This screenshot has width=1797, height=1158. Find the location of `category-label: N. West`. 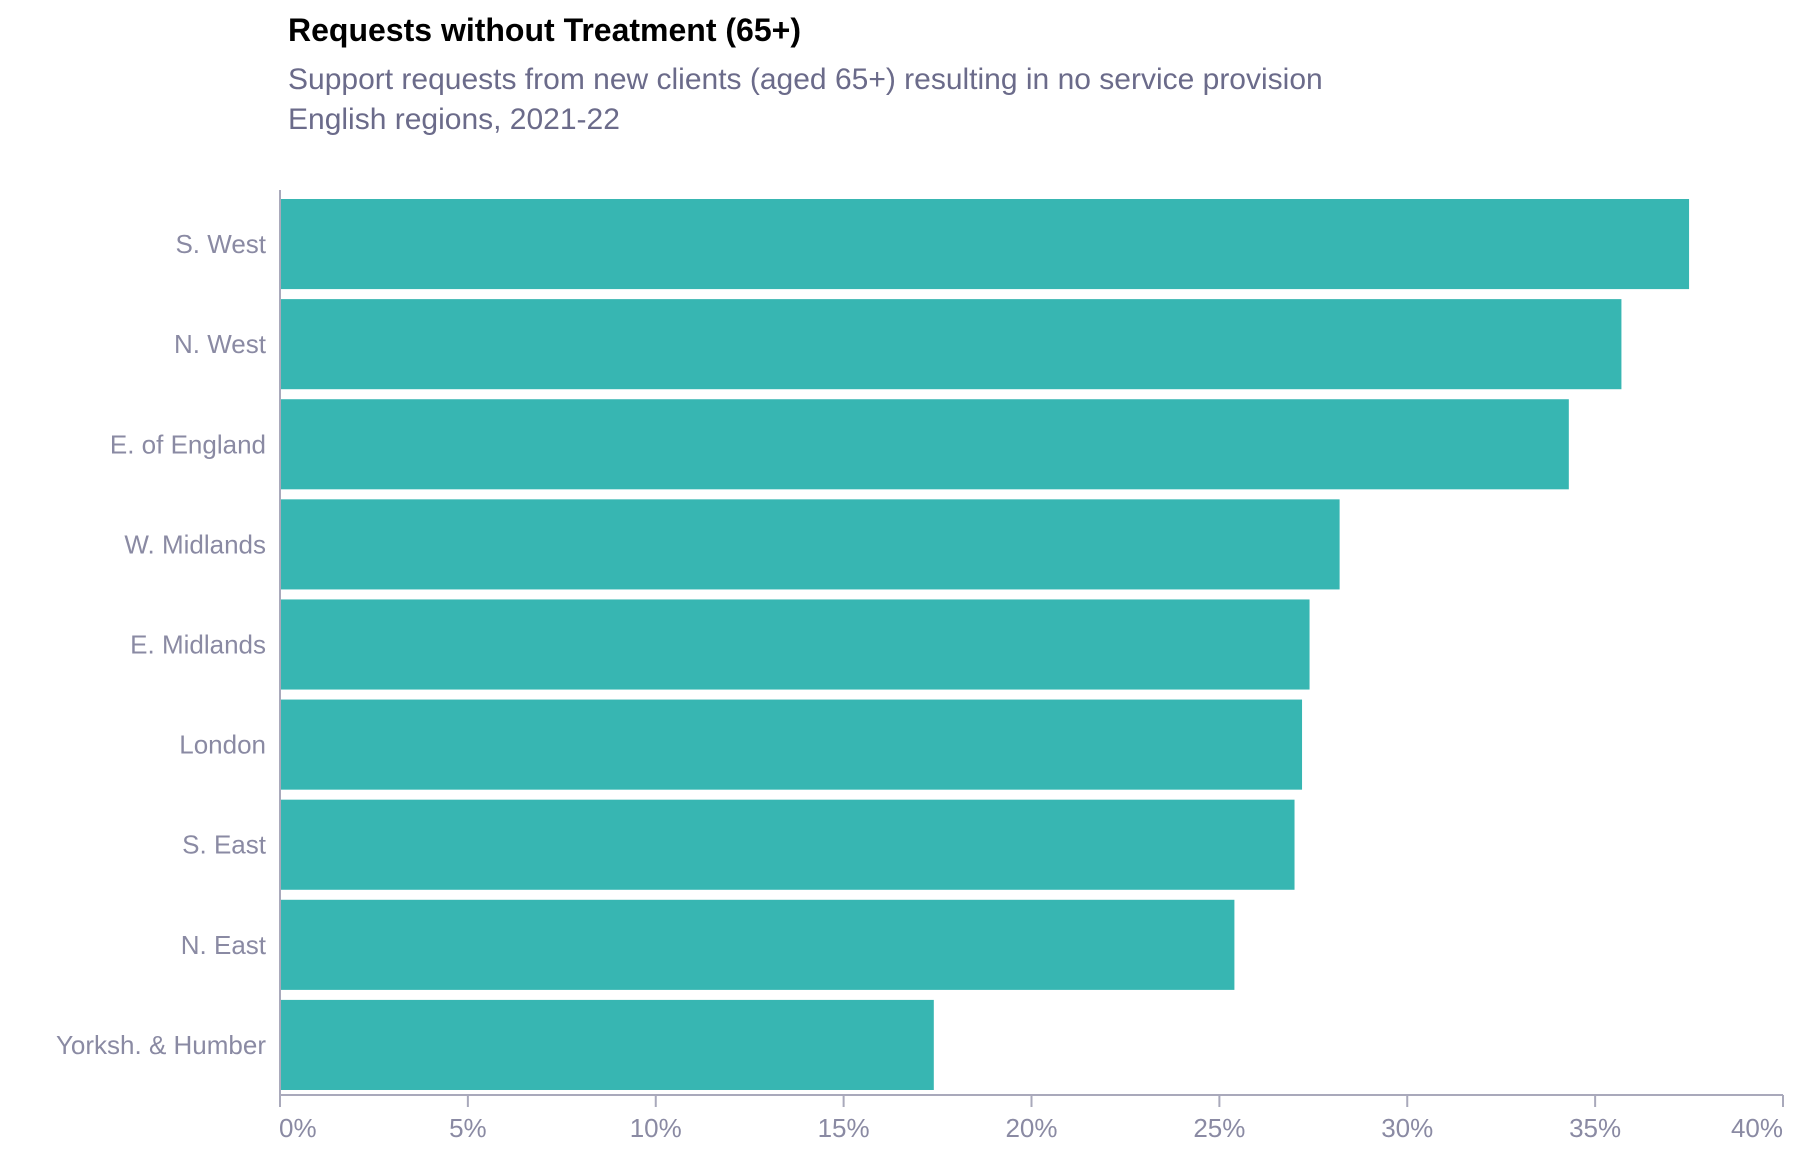

category-label: N. West is located at coordinates (220, 344).